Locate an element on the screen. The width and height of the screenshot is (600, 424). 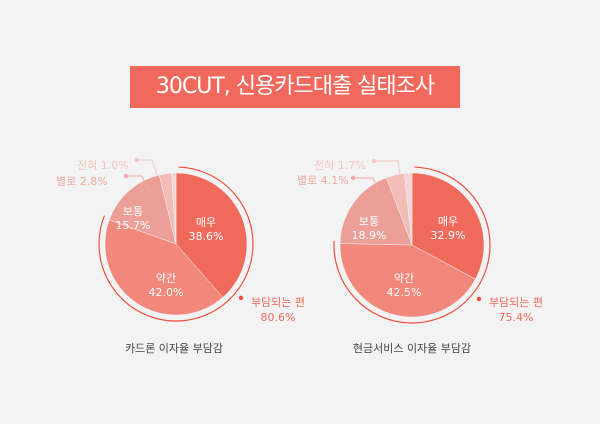
label-maeu: 매우 38.6% is located at coordinates (206, 229).